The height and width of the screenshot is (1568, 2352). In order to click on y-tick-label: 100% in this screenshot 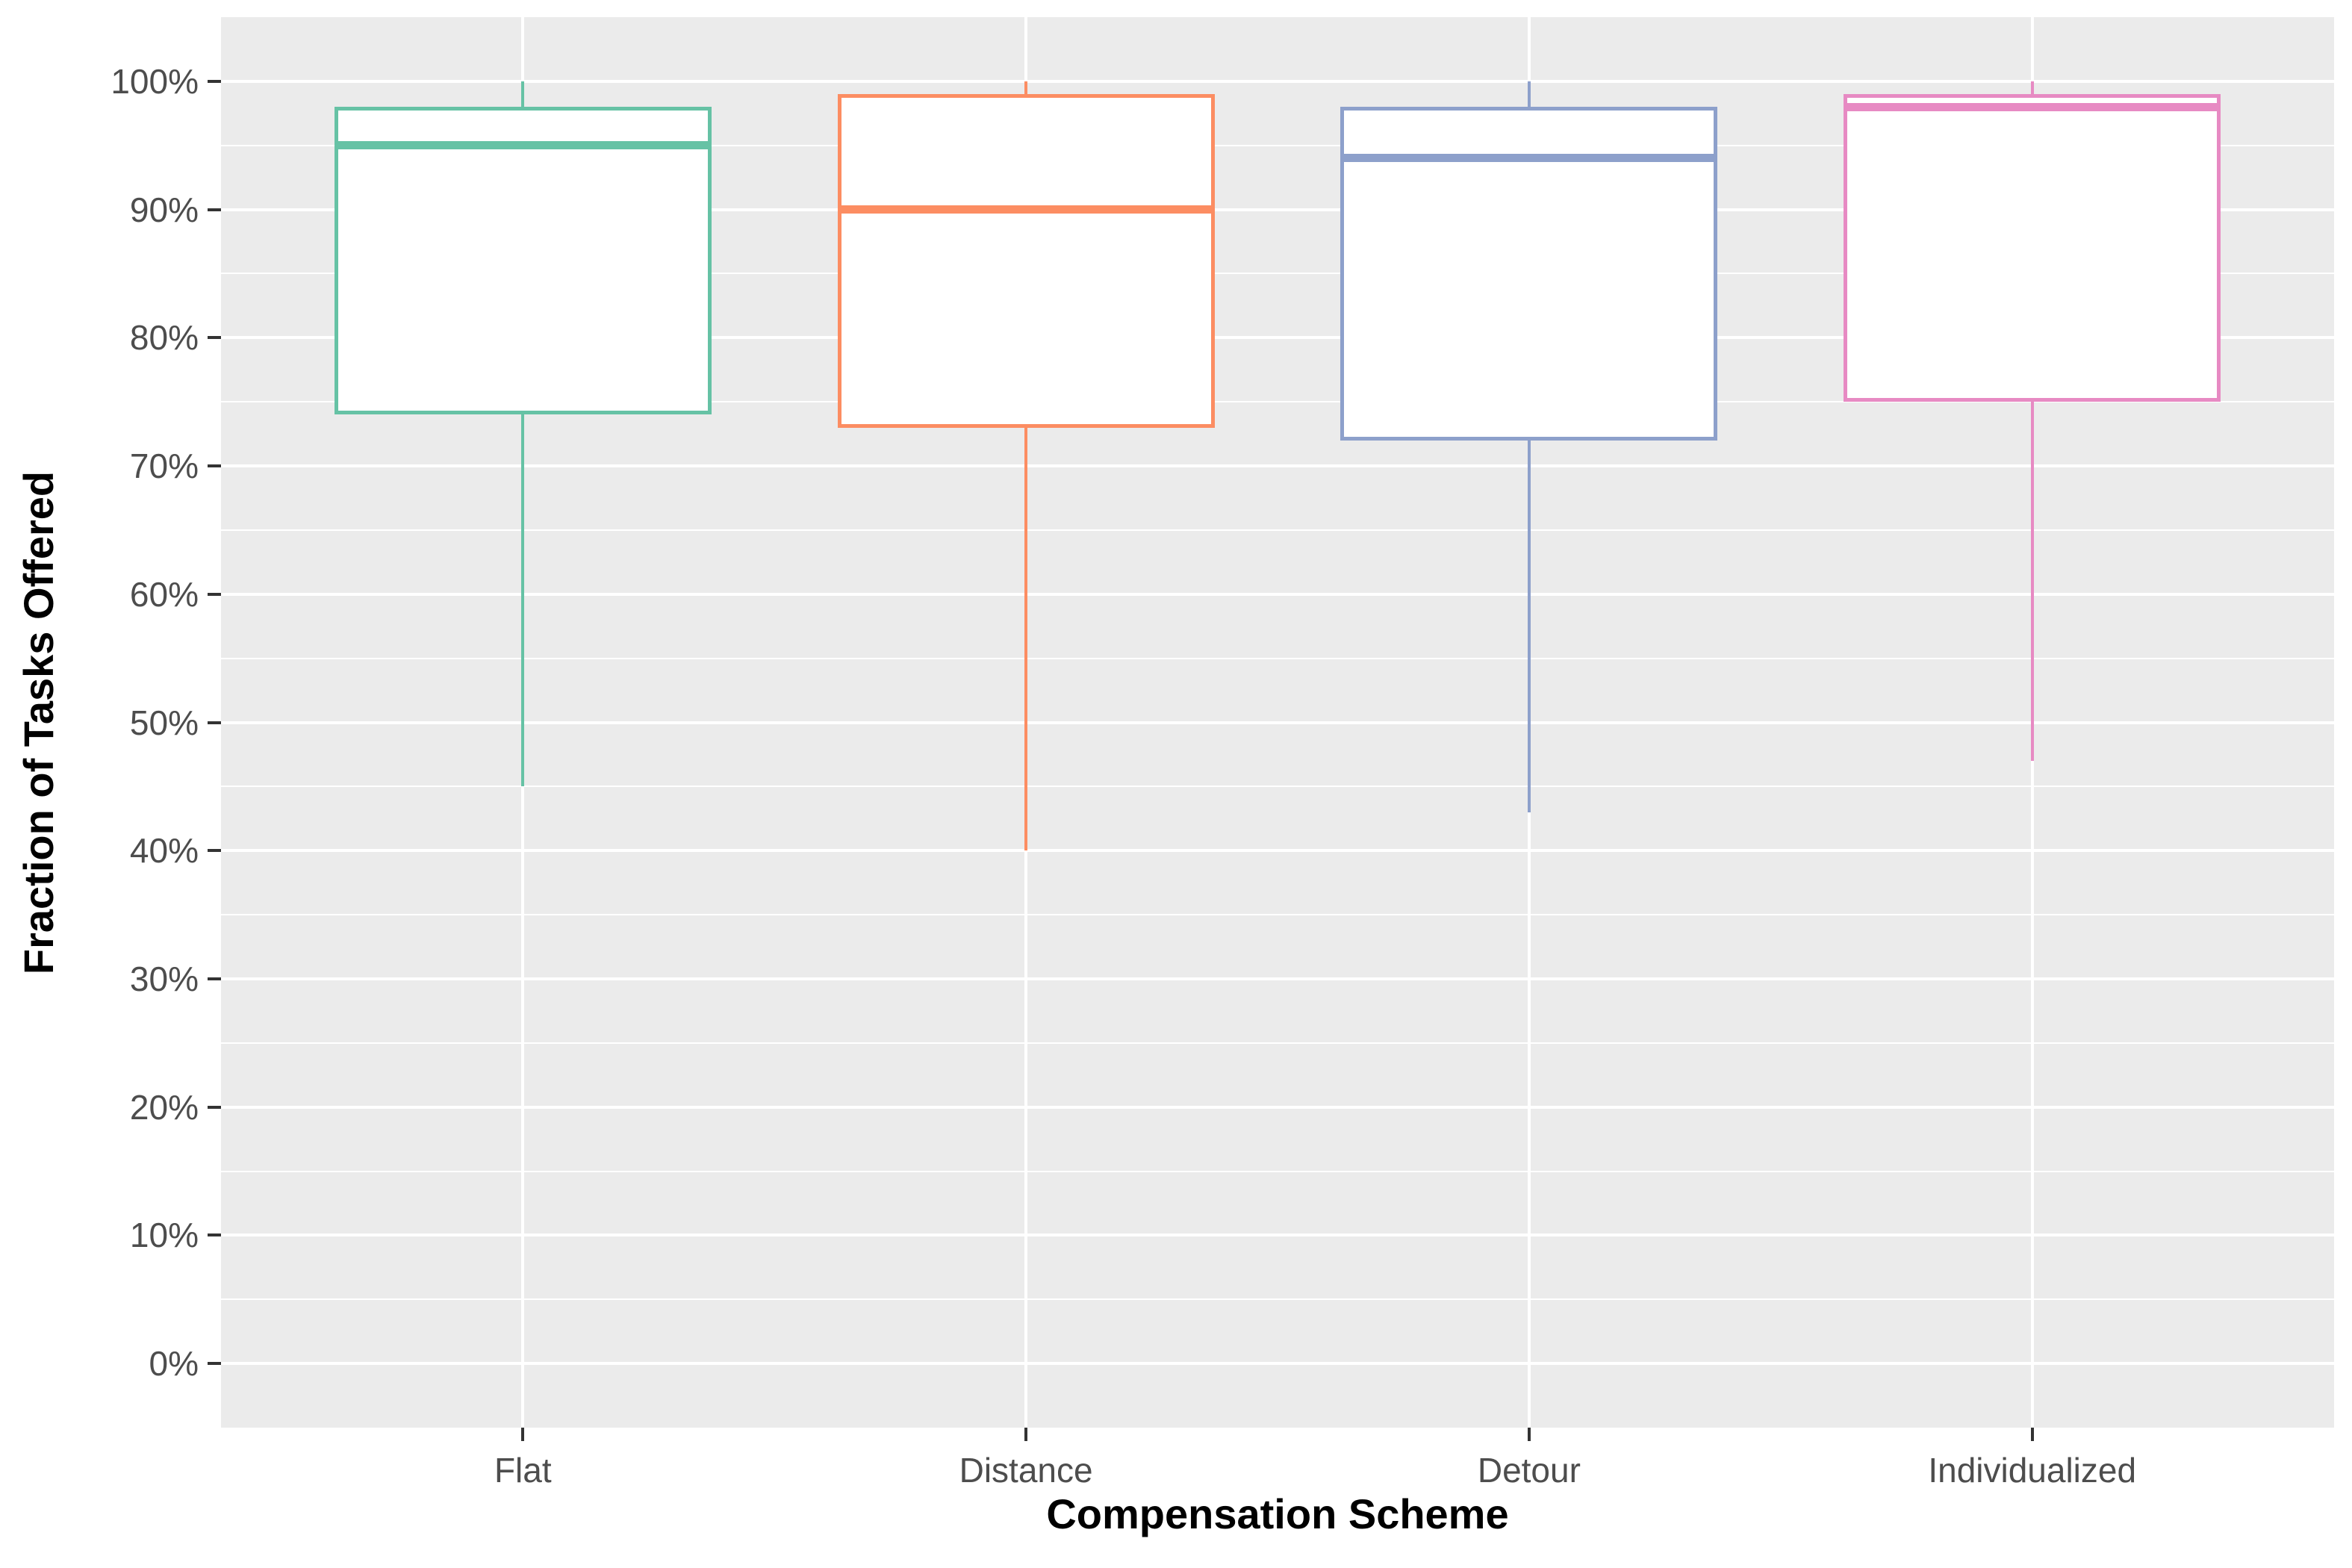, I will do `click(155, 81)`.